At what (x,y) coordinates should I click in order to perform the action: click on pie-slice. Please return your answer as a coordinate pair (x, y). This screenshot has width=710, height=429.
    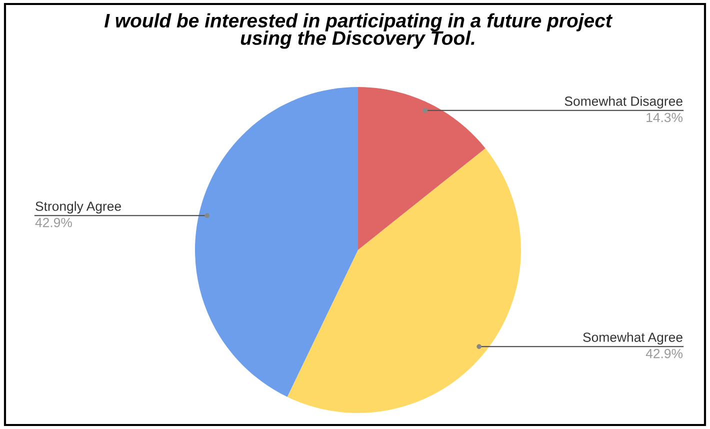
    Looking at the image, I should click on (422, 168).